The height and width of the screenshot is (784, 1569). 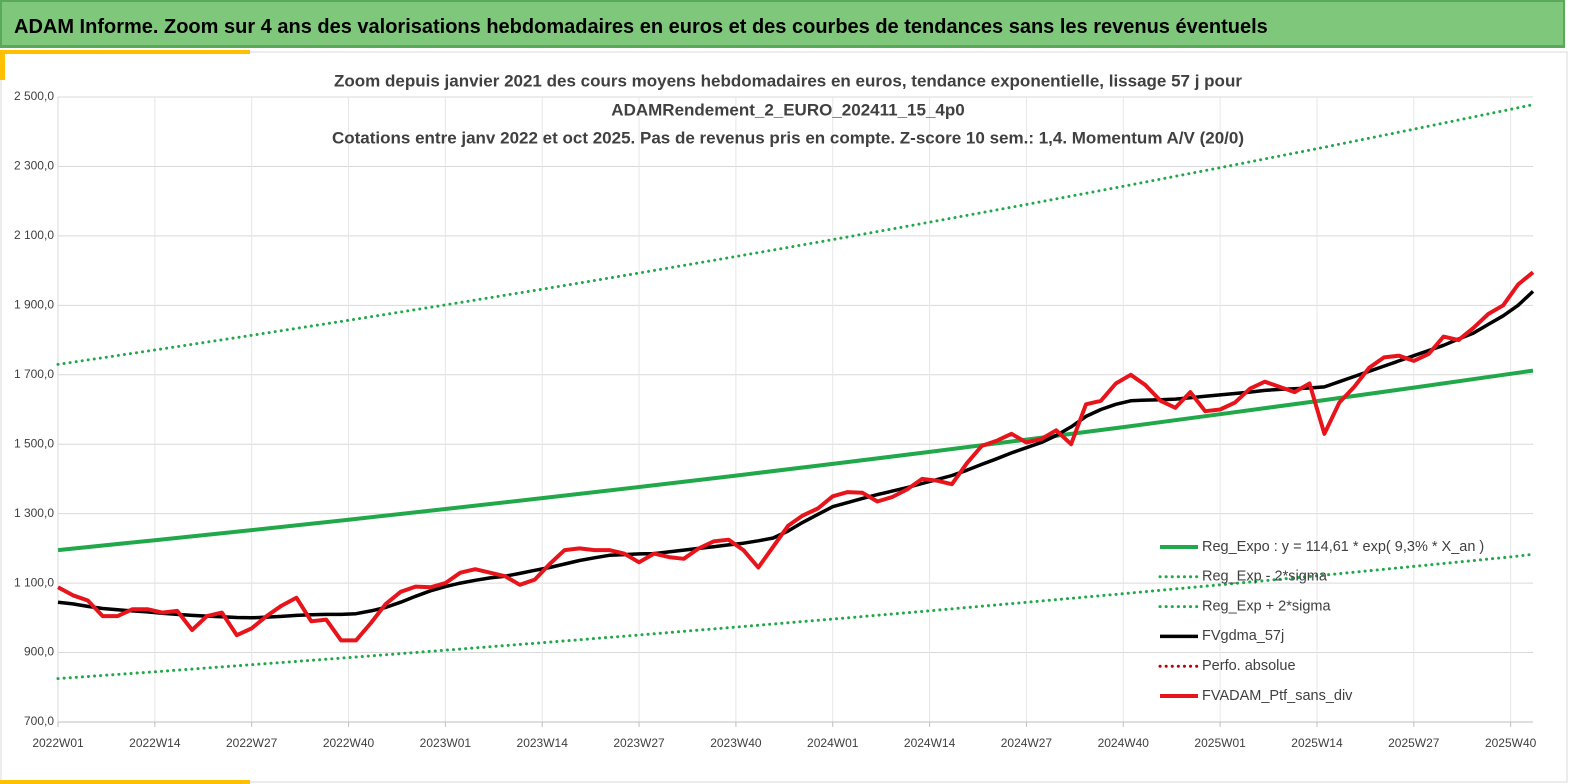 I want to click on x-tick-label: 2025W01, so click(x=1220, y=743).